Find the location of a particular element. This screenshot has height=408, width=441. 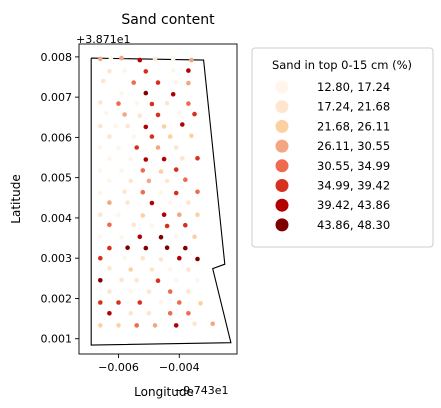

y-tick-label: 0.001 is located at coordinates (57, 339).